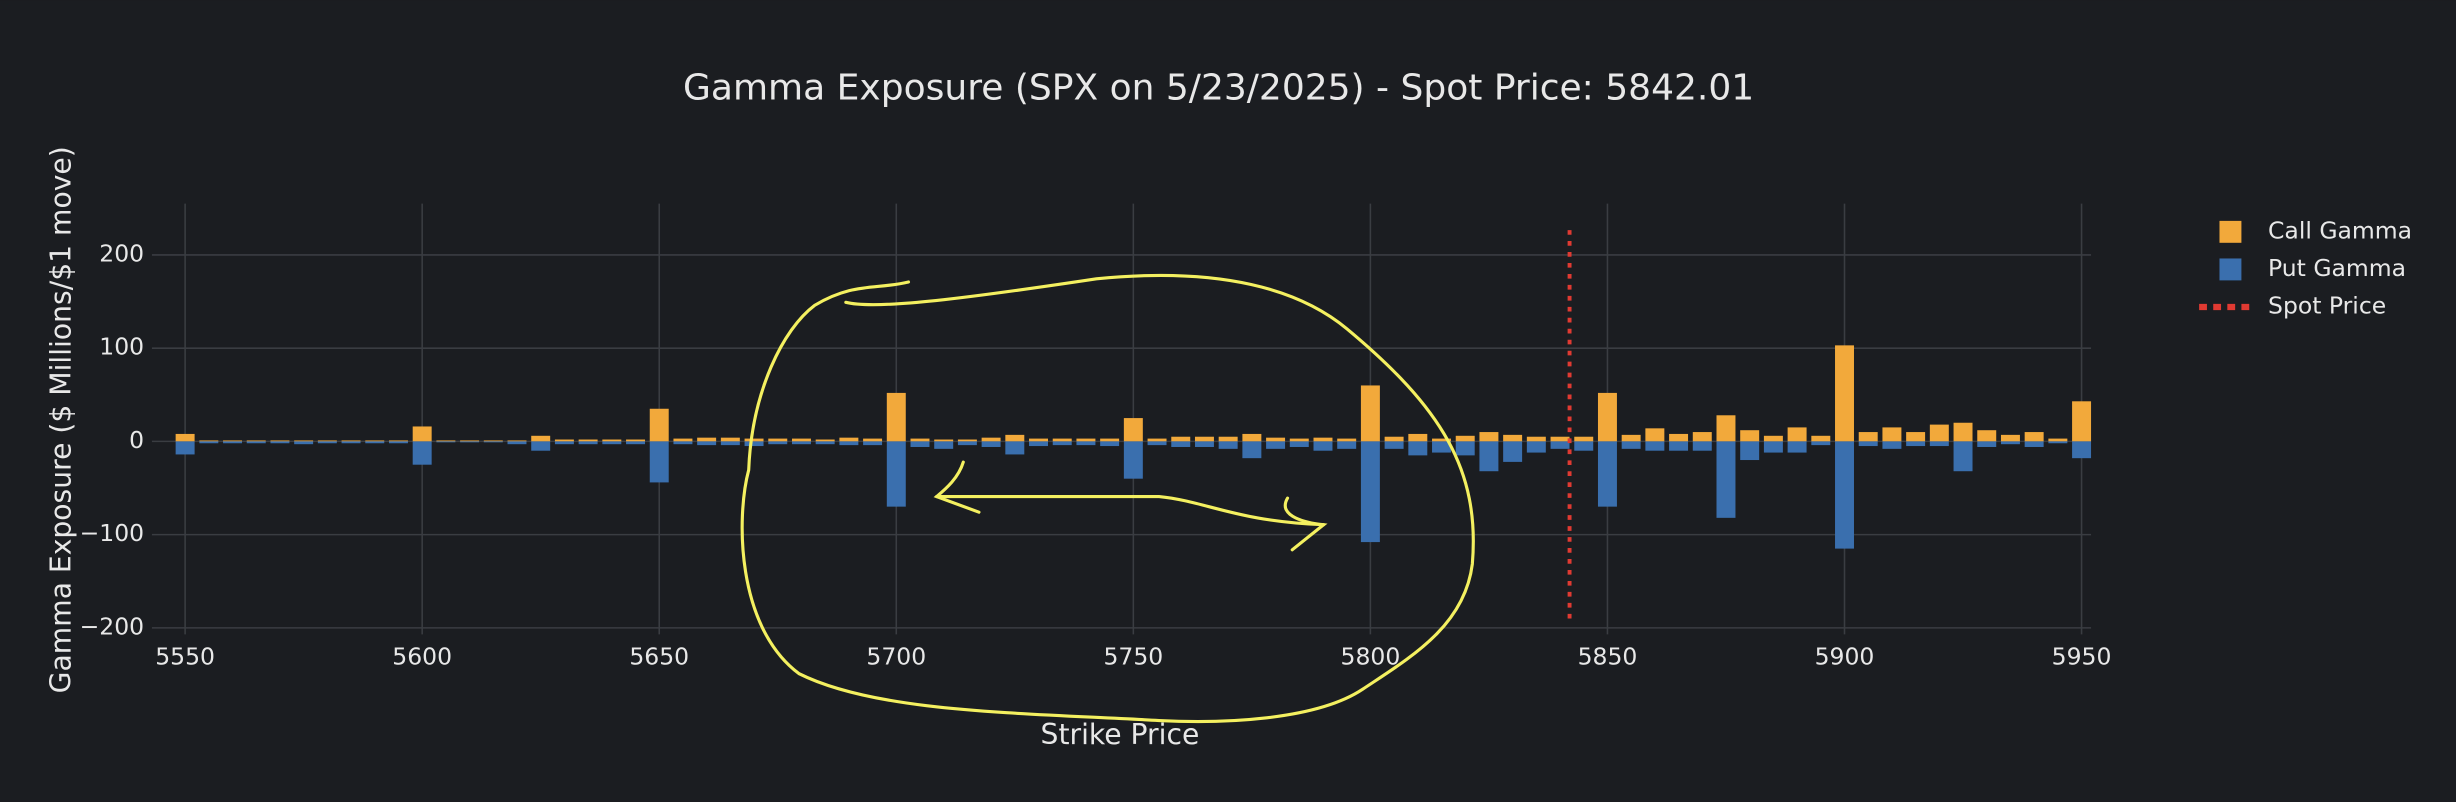 This screenshot has height=802, width=2456. I want to click on y-tick-label: −200, so click(112, 626).